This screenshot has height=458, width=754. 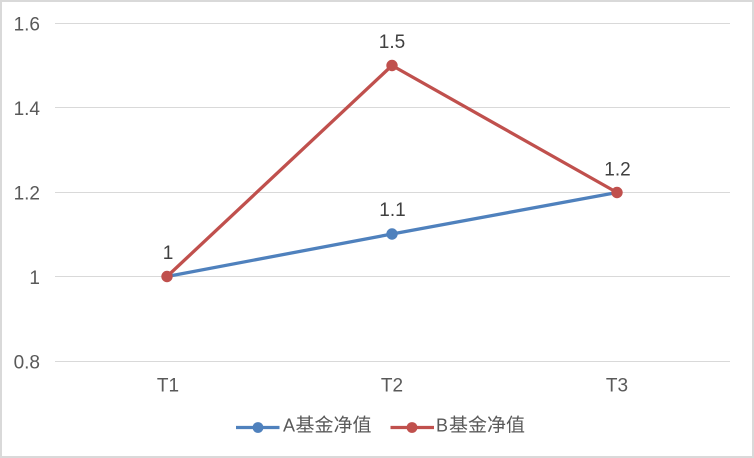 I want to click on svg-text: T2, so click(x=392, y=386).